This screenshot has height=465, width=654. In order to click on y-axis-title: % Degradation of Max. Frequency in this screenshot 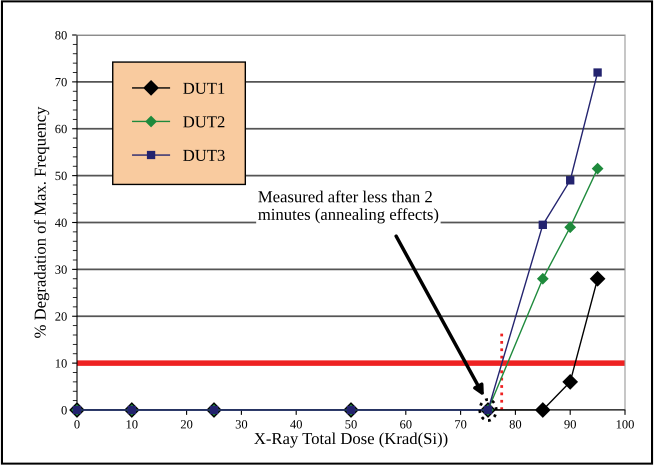, I will do `click(42, 222)`.